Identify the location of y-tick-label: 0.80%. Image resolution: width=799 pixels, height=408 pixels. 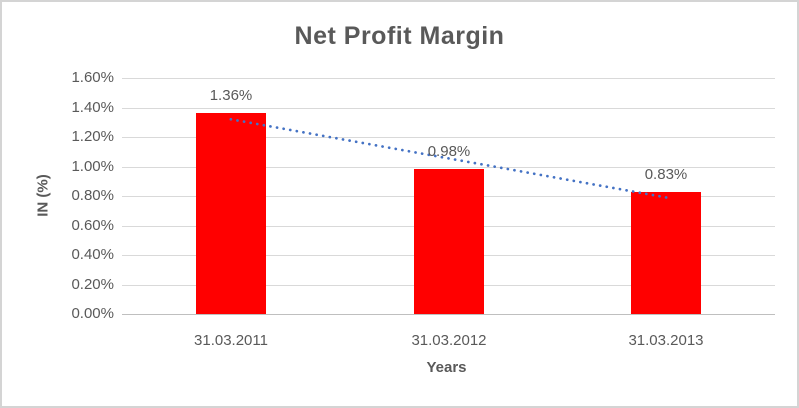
(92, 195).